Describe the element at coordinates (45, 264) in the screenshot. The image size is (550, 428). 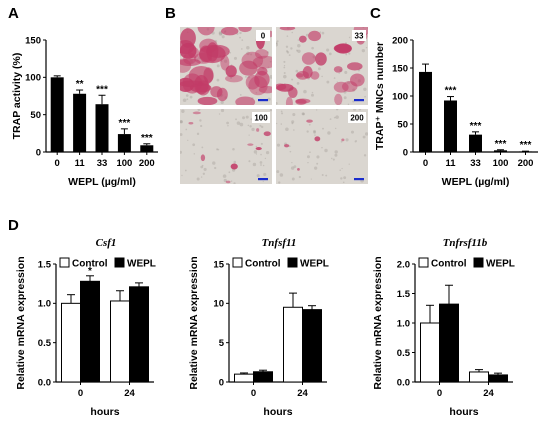
I see `y-tick-label: 1.5` at that location.